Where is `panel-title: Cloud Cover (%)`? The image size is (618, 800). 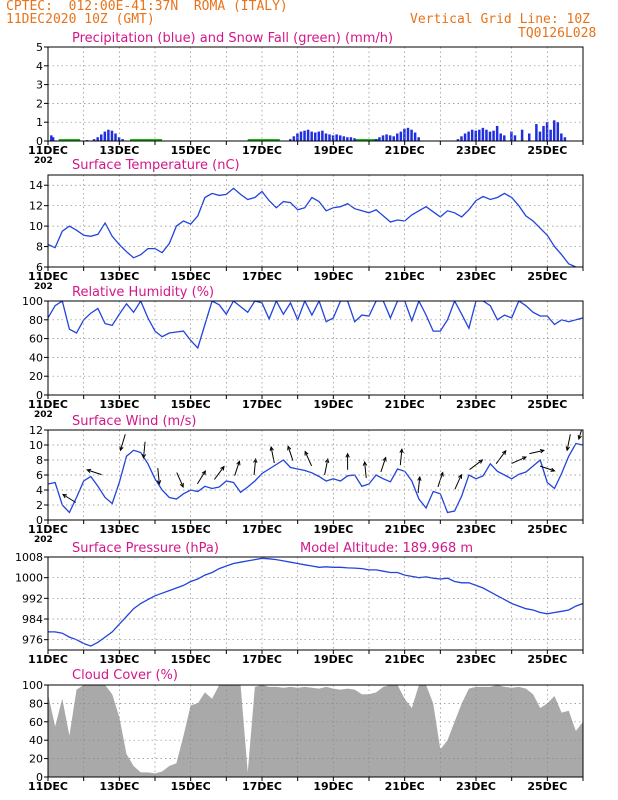 panel-title: Cloud Cover (%) is located at coordinates (125, 675).